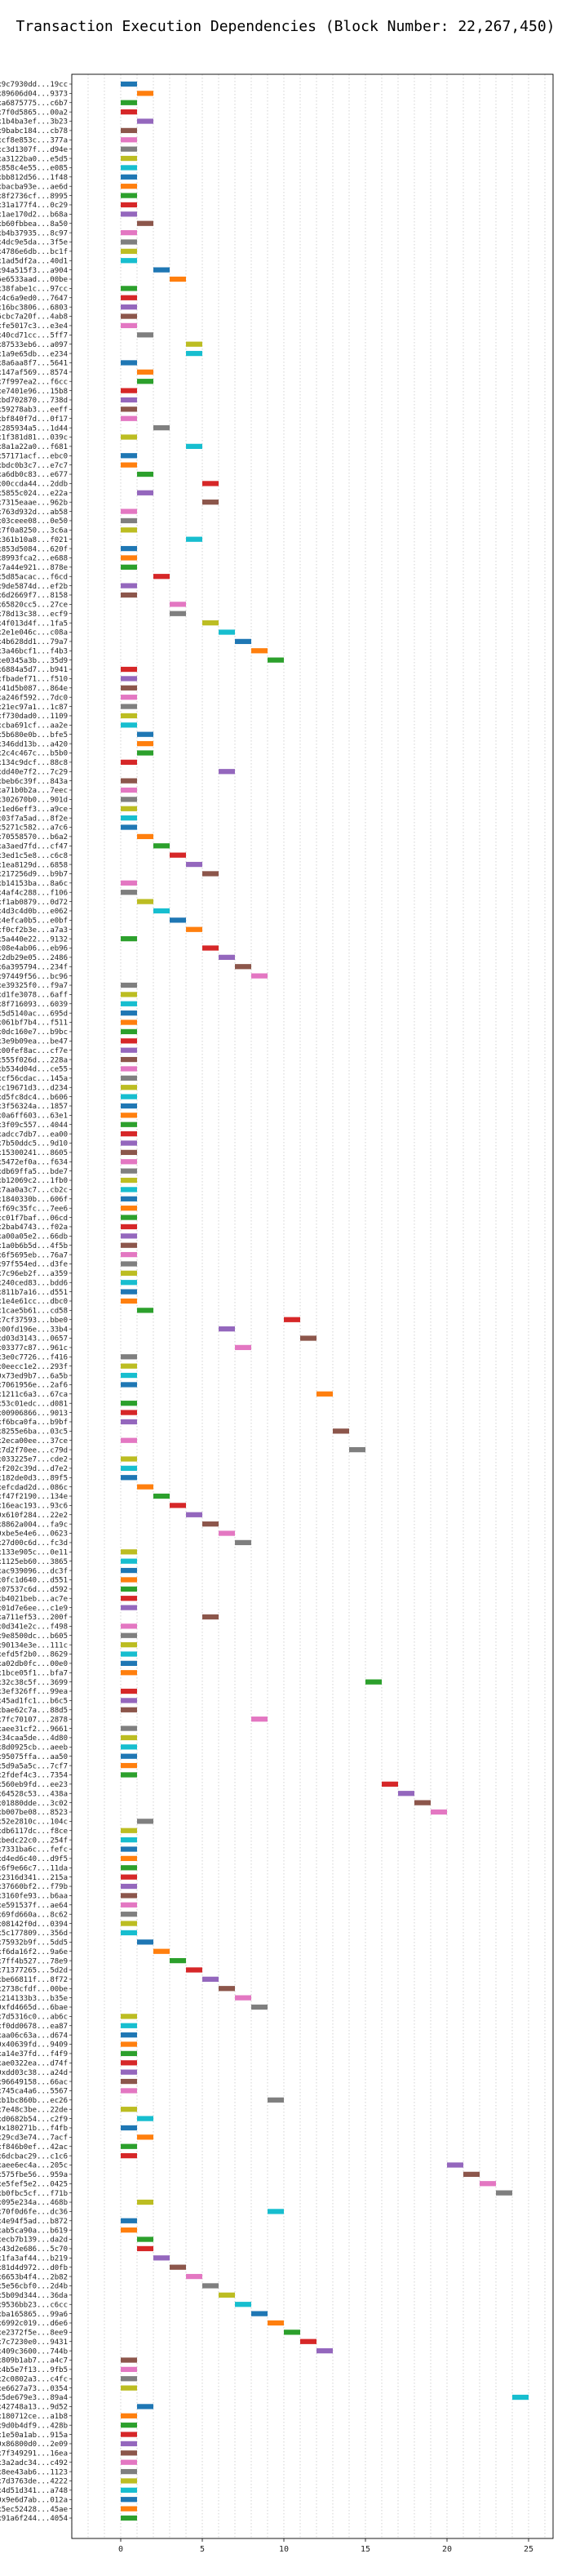 The width and height of the screenshot is (571, 2576). Describe the element at coordinates (34, 2008) in the screenshot. I see `y-tick-label: 0xfd4665d...6bae` at that location.